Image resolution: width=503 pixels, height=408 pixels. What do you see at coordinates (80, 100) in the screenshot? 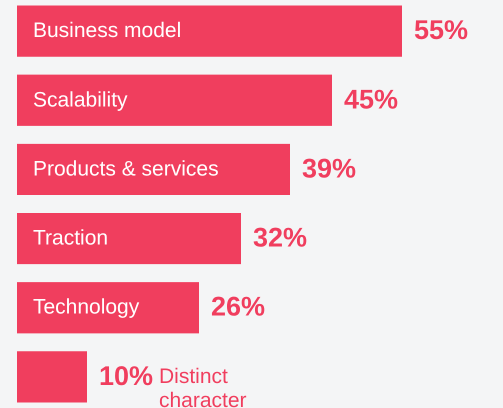
I see `y-tick-label: Scalability` at bounding box center [80, 100].